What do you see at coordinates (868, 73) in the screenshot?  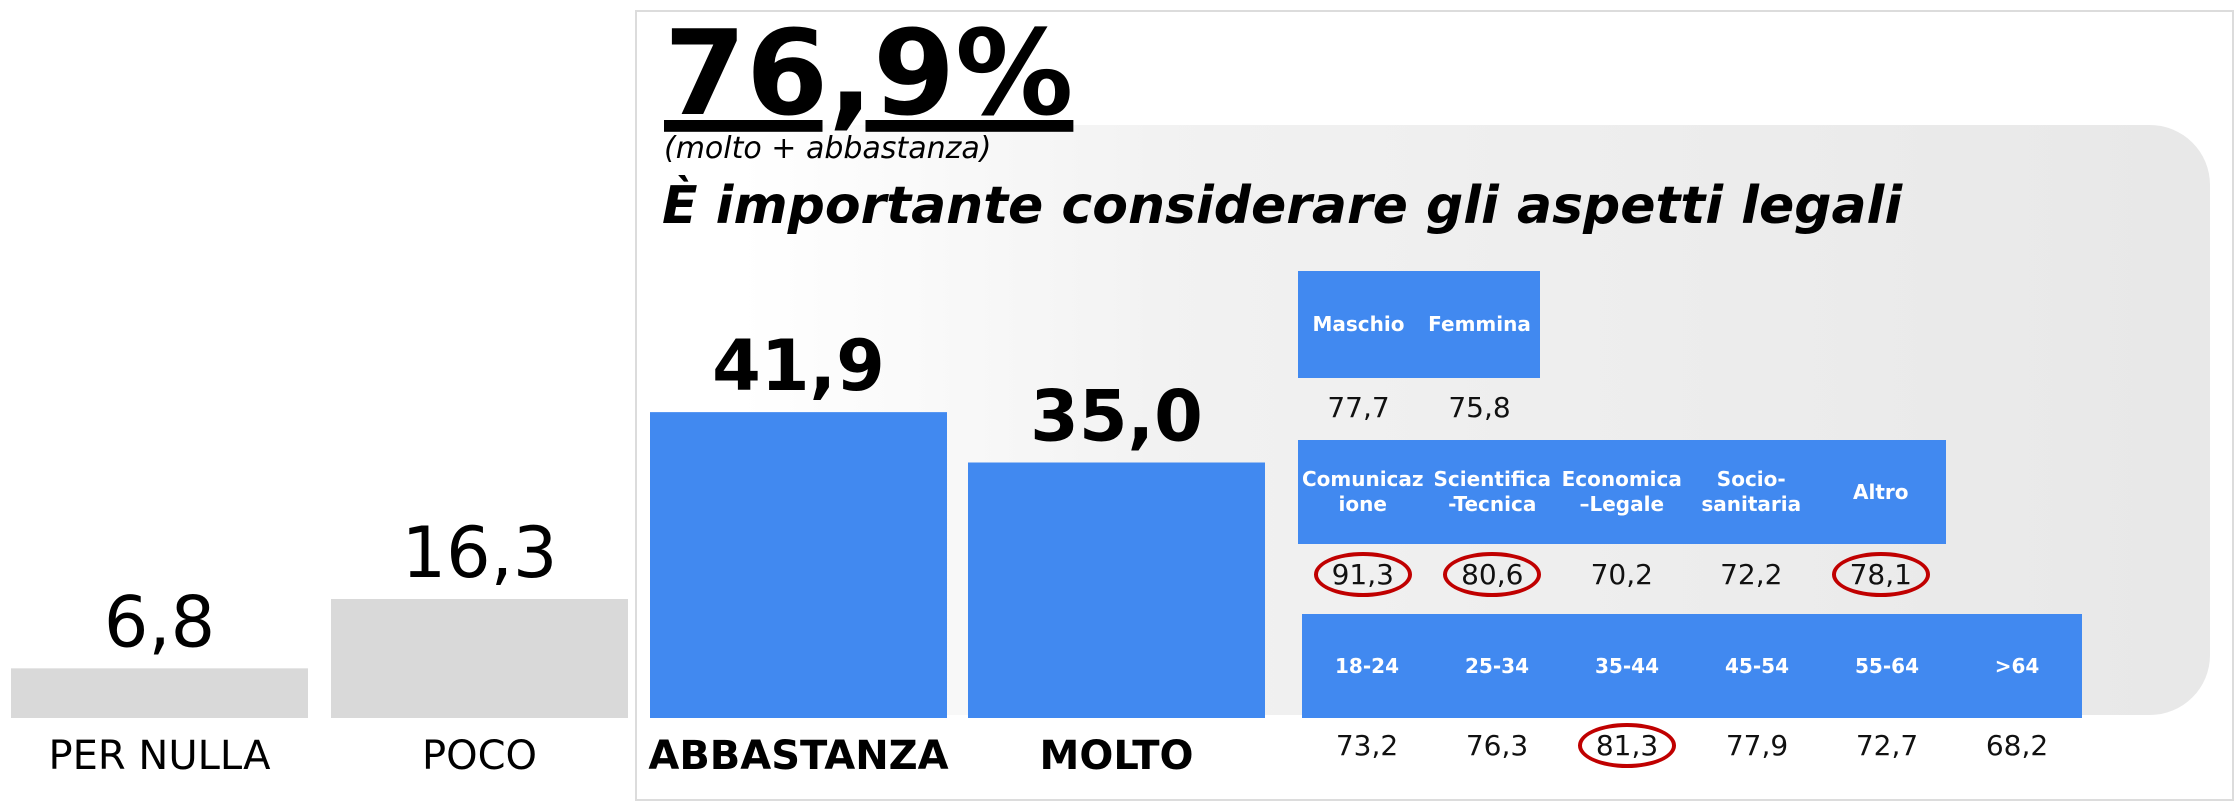 I see `headline: 76,9%` at bounding box center [868, 73].